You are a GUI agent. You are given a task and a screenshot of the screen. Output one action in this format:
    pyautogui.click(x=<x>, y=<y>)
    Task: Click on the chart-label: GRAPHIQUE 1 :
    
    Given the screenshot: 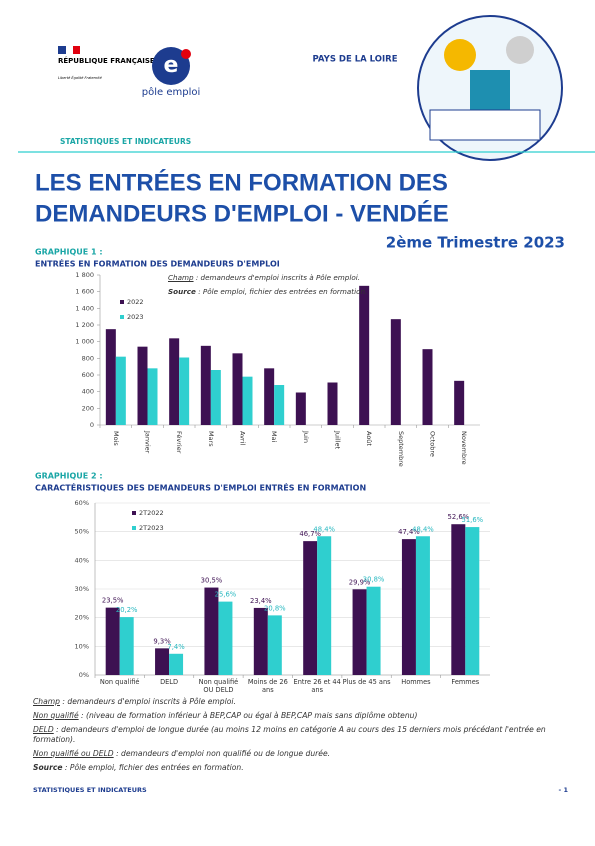 What is the action you would take?
    pyautogui.click(x=69, y=252)
    